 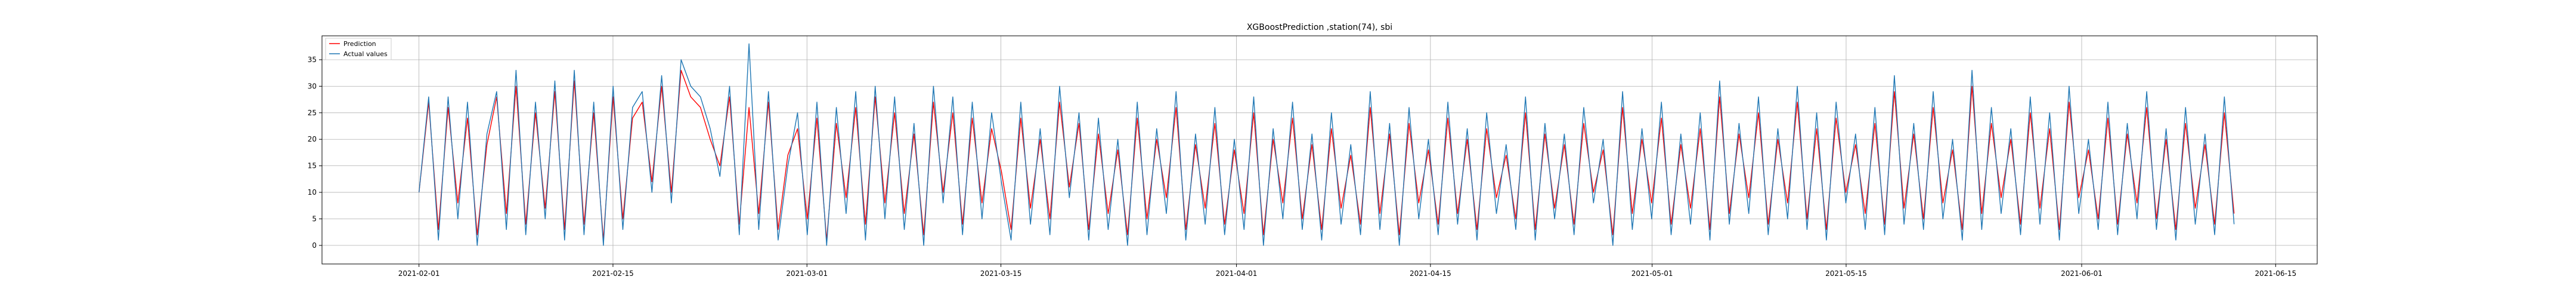 What do you see at coordinates (315, 219) in the screenshot?
I see `y-tick-label: 5` at bounding box center [315, 219].